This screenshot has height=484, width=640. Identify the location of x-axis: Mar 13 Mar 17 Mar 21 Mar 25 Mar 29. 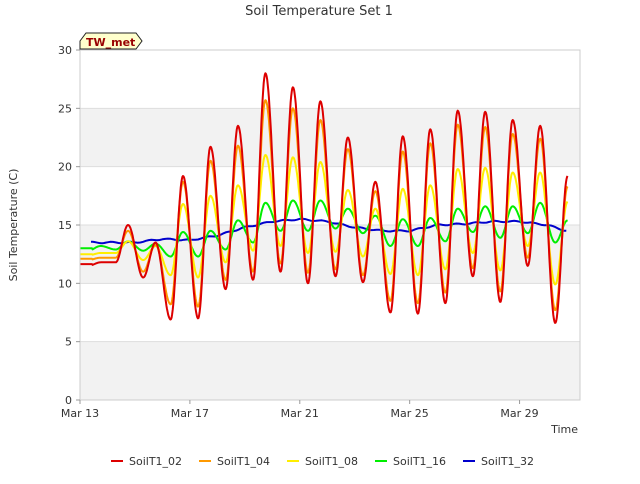
(300, 410).